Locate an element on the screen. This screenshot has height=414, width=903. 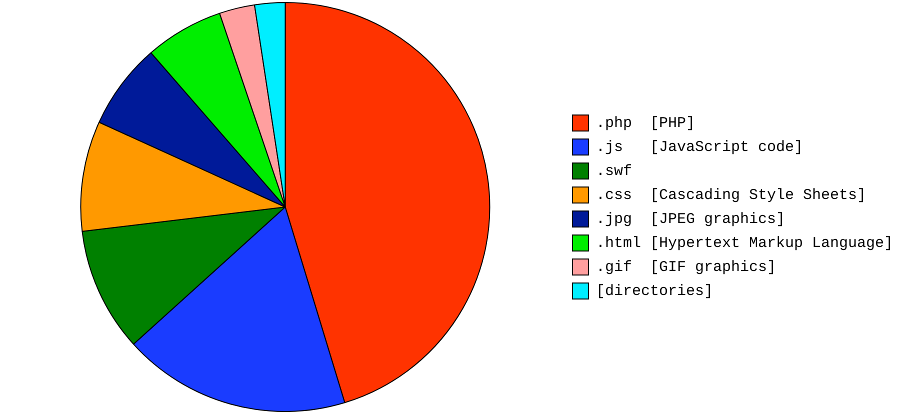
legend-label: .php [PHP] is located at coordinates (645, 123).